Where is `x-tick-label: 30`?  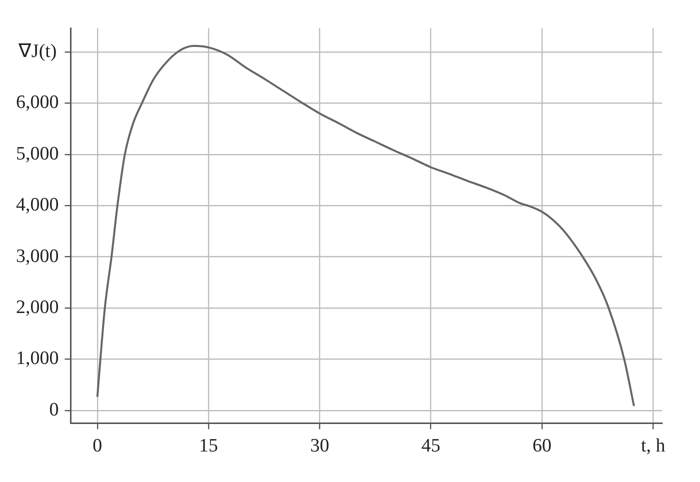
x-tick-label: 30 is located at coordinates (320, 446).